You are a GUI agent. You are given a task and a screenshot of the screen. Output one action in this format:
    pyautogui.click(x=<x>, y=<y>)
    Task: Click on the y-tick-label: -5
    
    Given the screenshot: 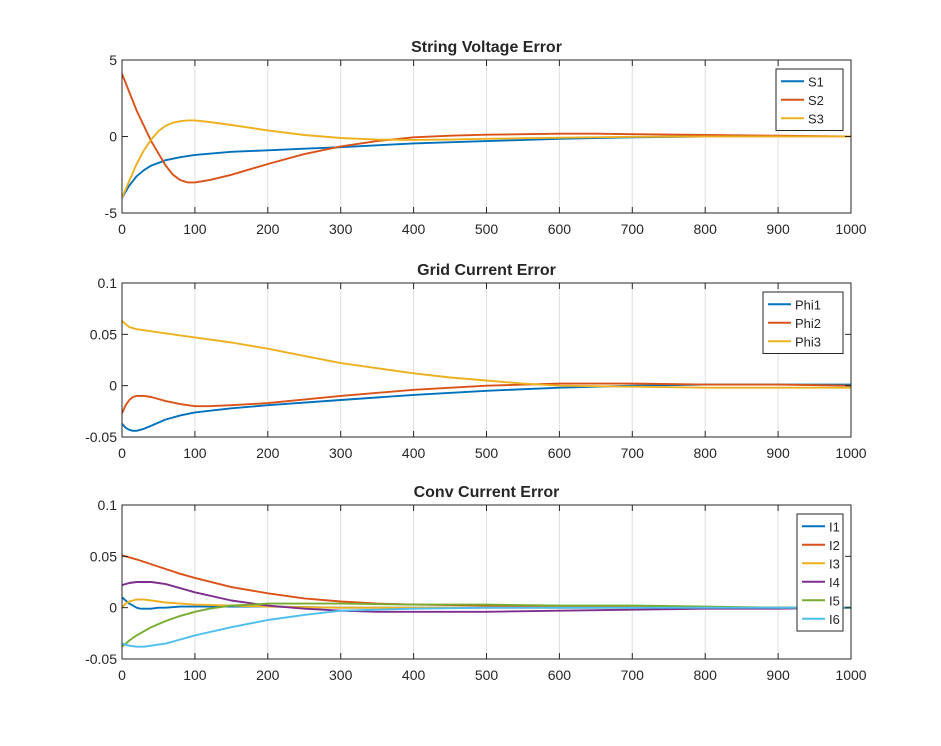 What is the action you would take?
    pyautogui.click(x=111, y=213)
    